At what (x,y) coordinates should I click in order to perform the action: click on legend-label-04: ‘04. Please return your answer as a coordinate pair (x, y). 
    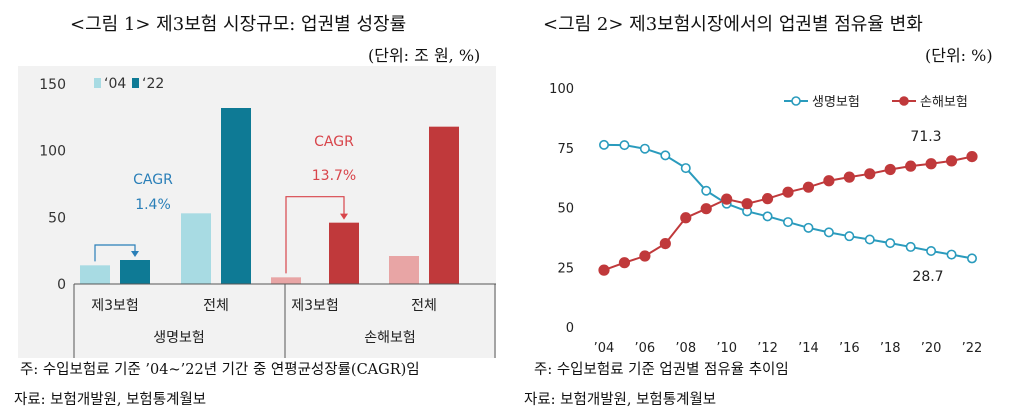
    Looking at the image, I should click on (115, 84).